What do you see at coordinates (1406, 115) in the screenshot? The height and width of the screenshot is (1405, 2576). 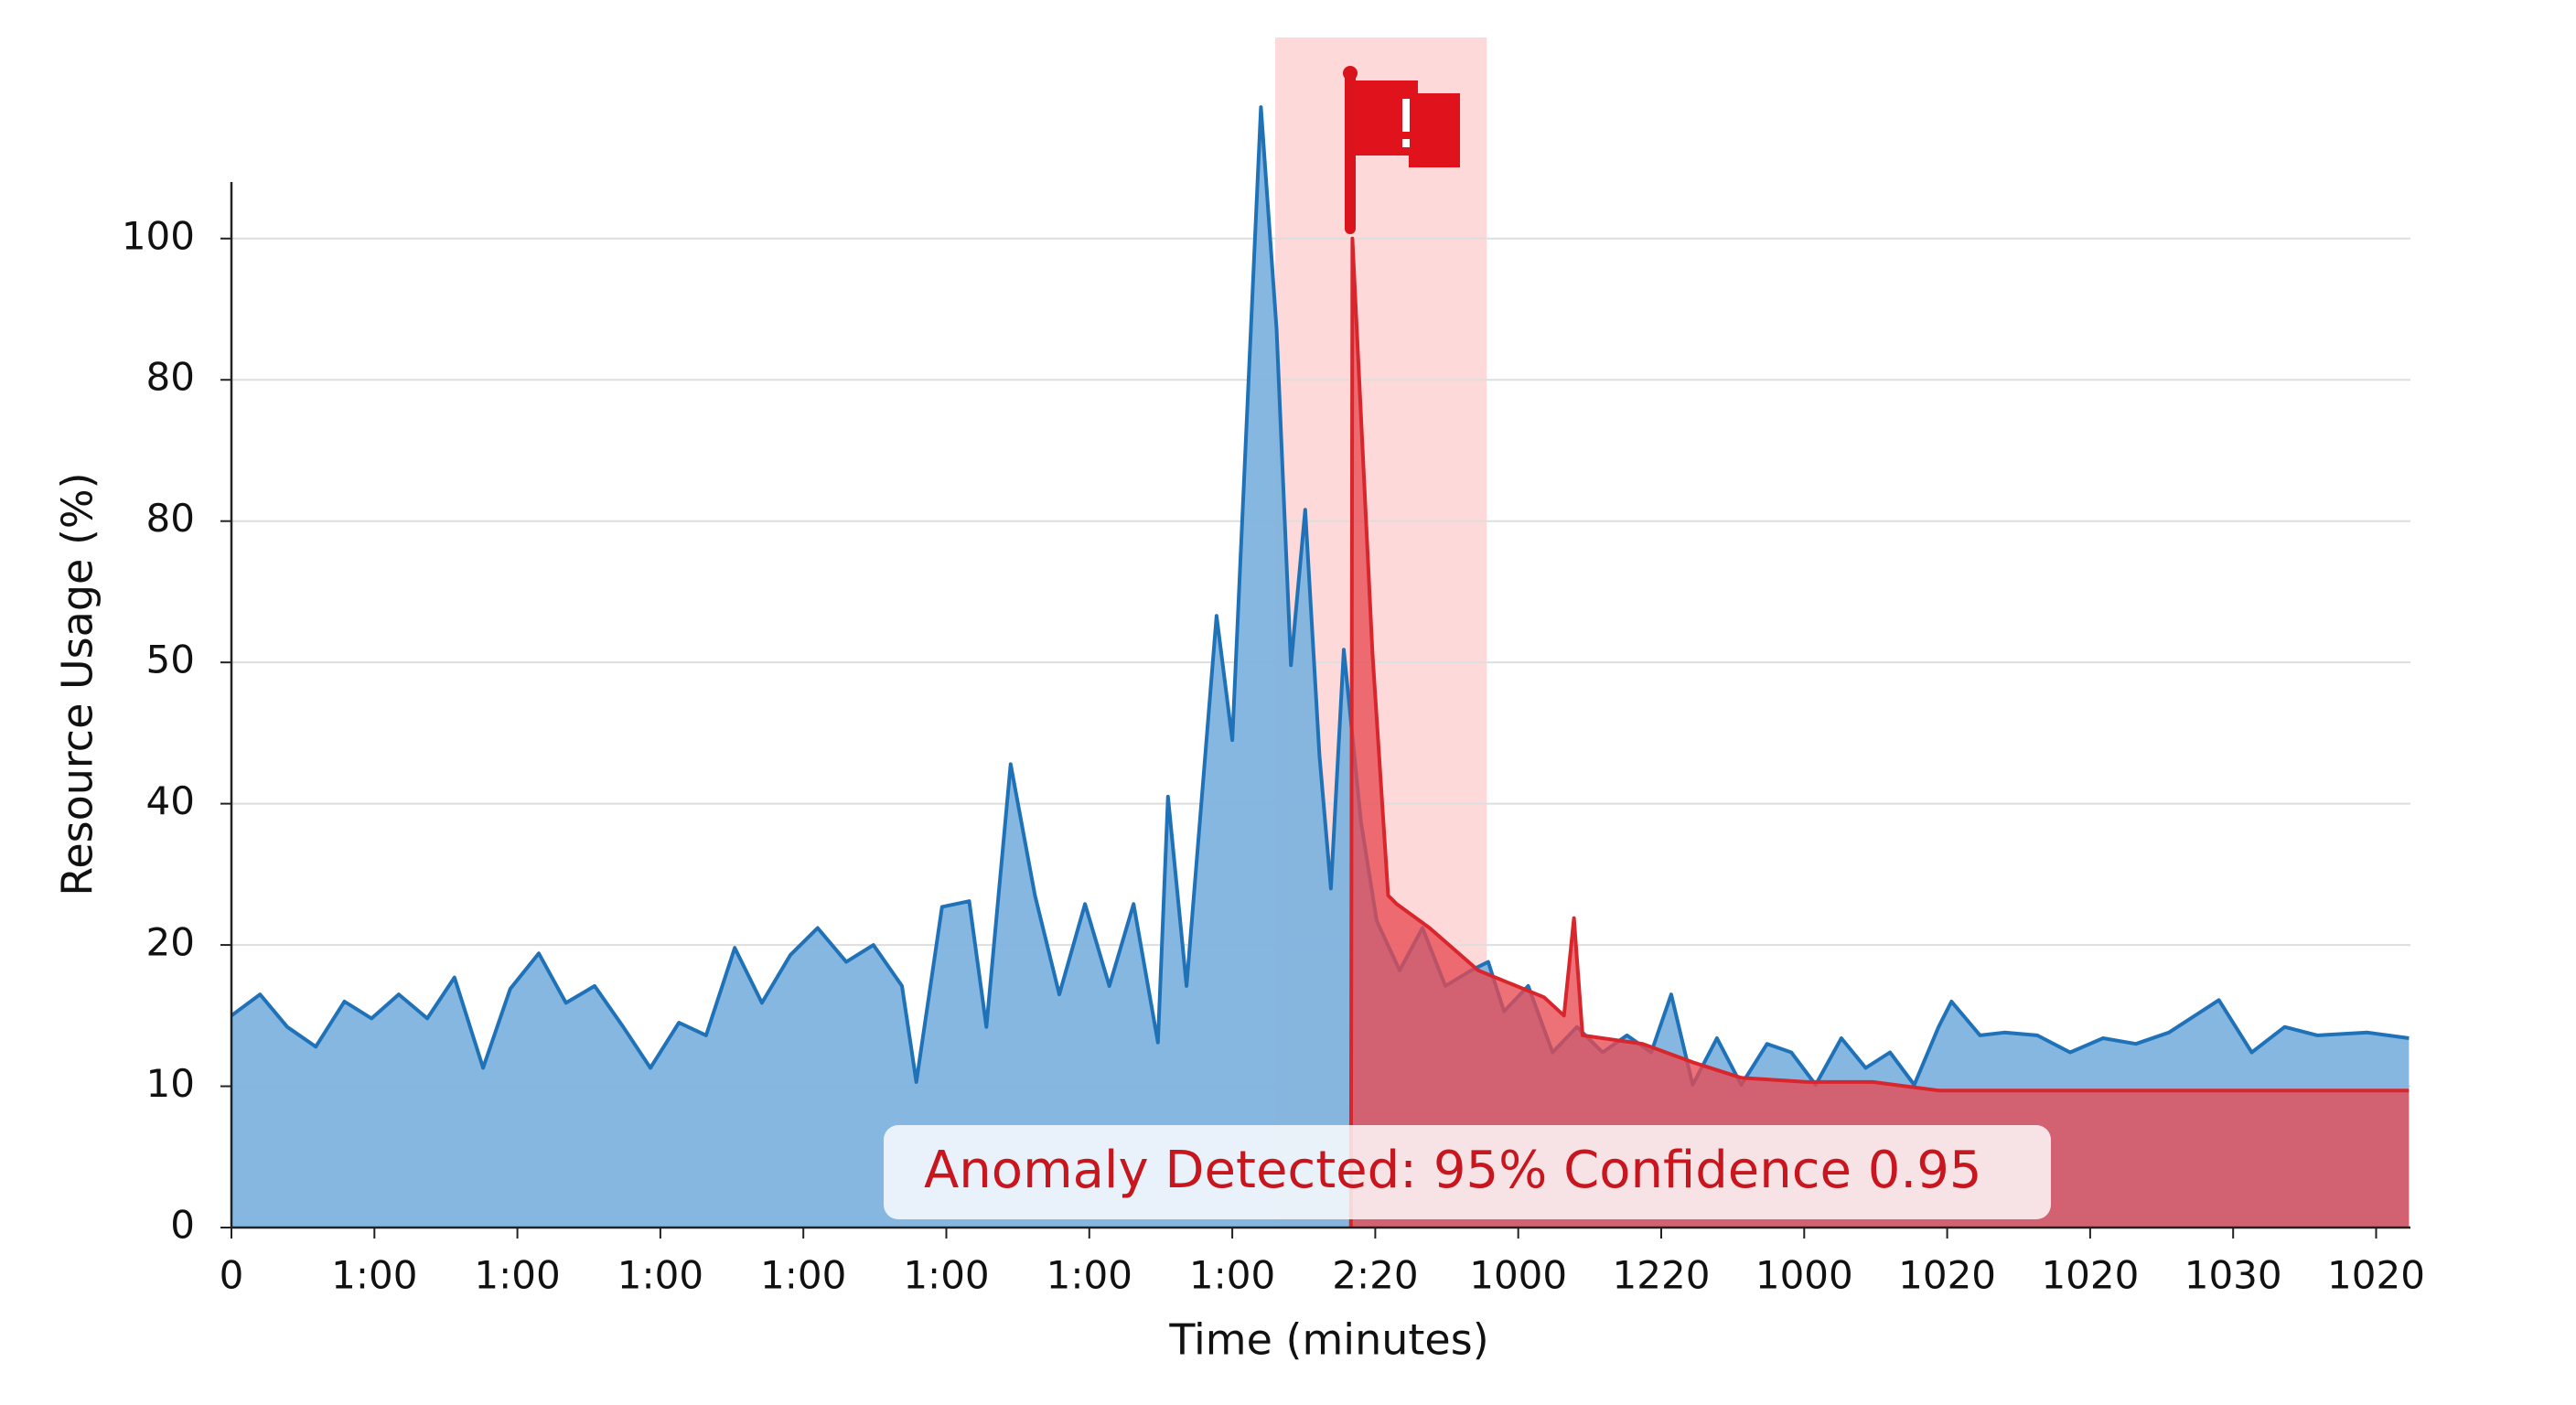 I see `flag-mark` at bounding box center [1406, 115].